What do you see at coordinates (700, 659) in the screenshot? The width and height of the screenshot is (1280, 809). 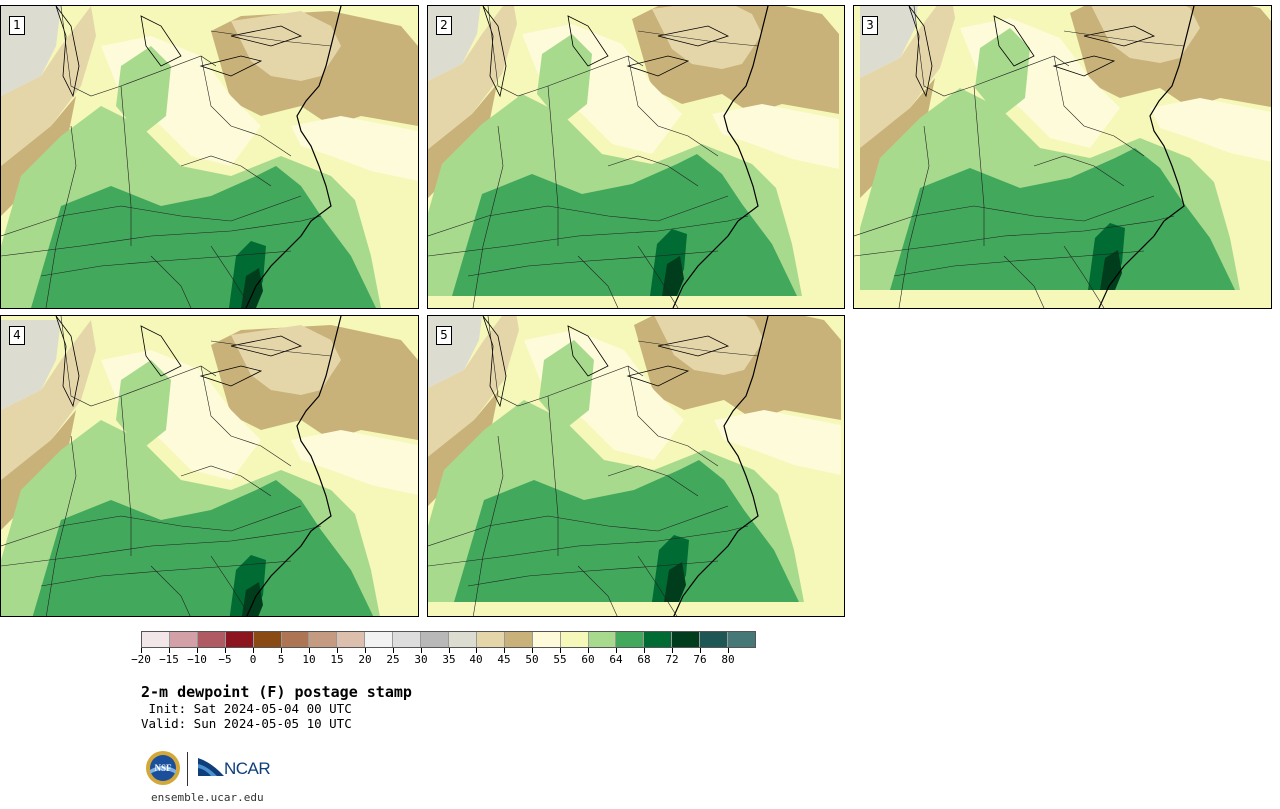 I see `colorbar-tick-label: 76` at bounding box center [700, 659].